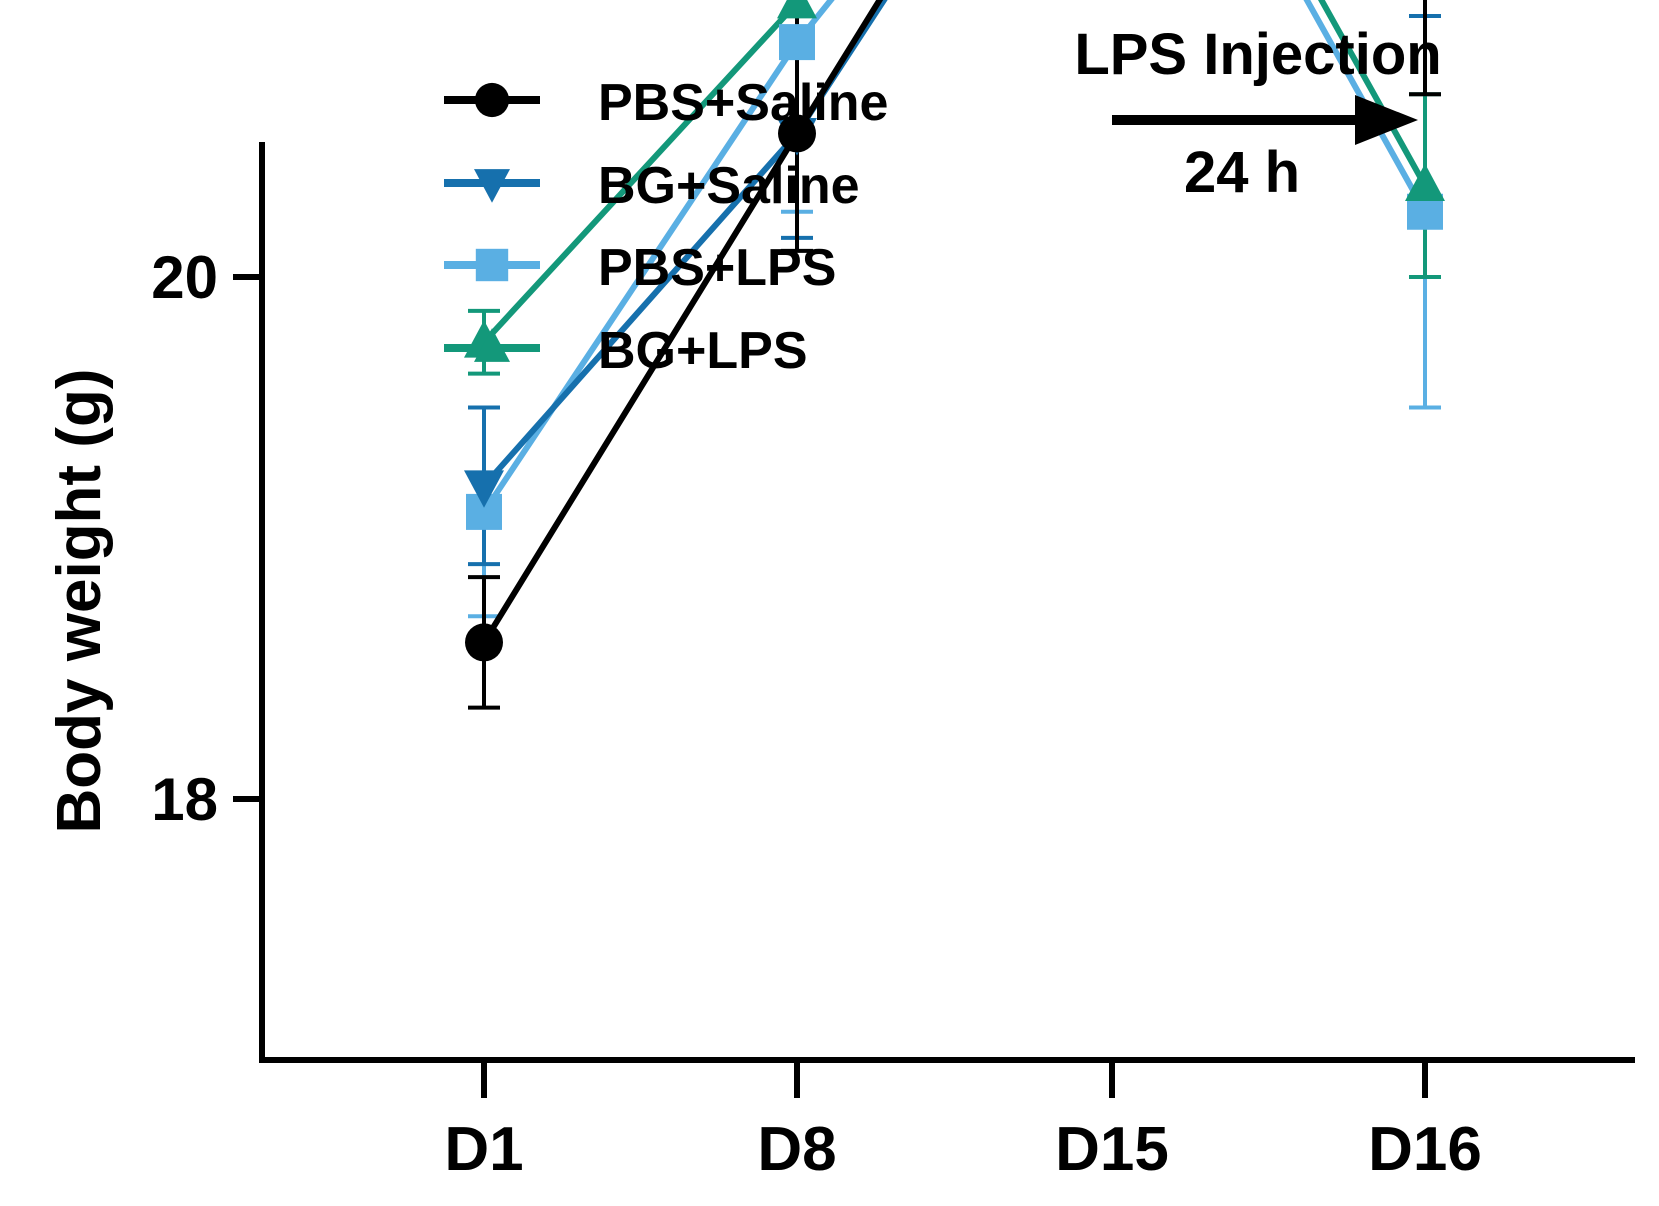  Describe the element at coordinates (796, 1149) in the screenshot. I see `x-tick-label: D8` at that location.